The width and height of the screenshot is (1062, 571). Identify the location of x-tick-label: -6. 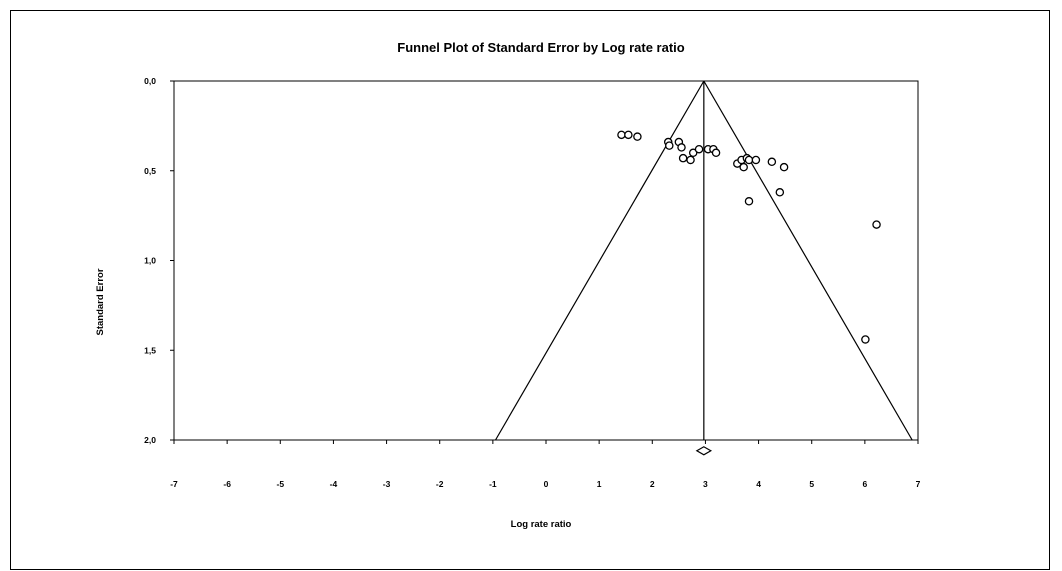
(227, 484).